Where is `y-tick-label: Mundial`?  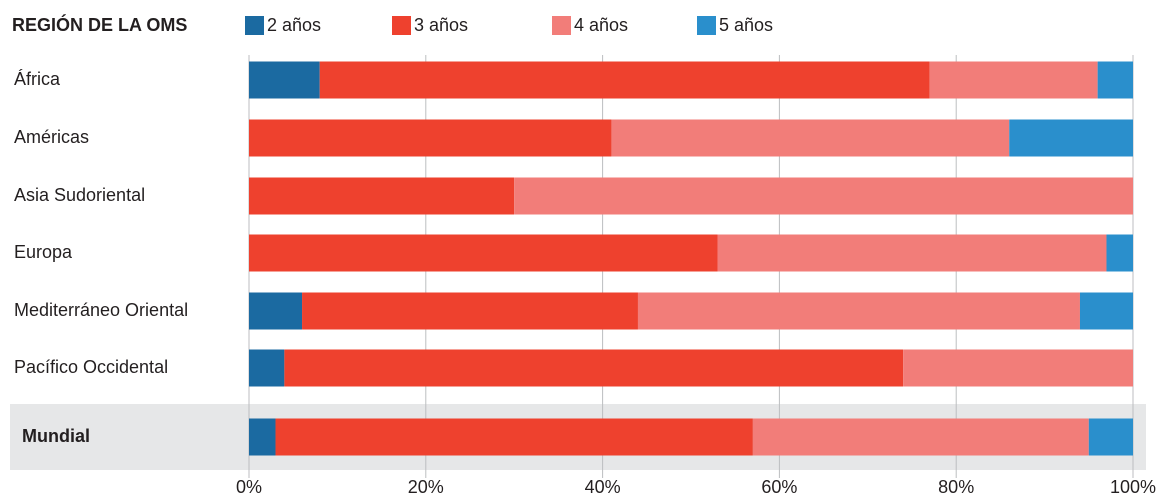
y-tick-label: Mundial is located at coordinates (56, 436).